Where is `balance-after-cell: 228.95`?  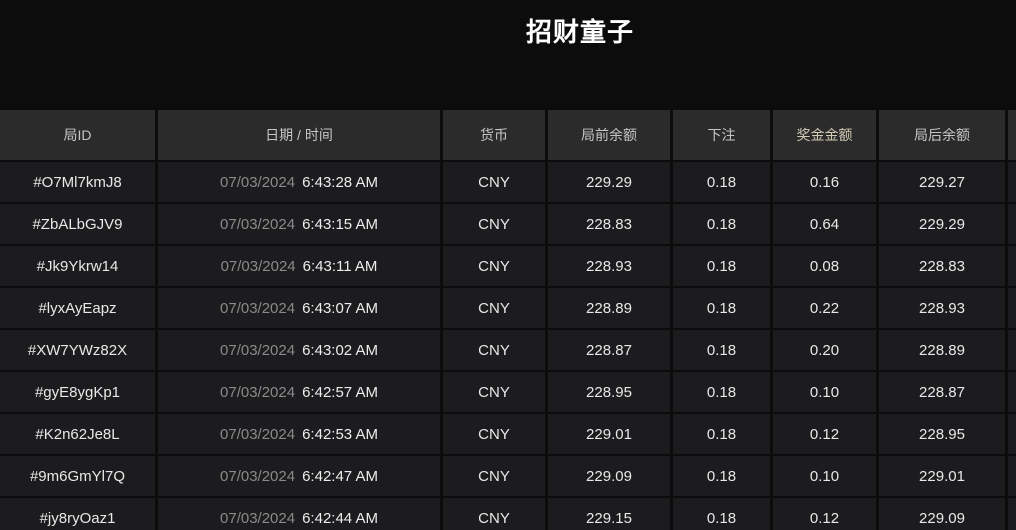
balance-after-cell: 228.95 is located at coordinates (942, 434).